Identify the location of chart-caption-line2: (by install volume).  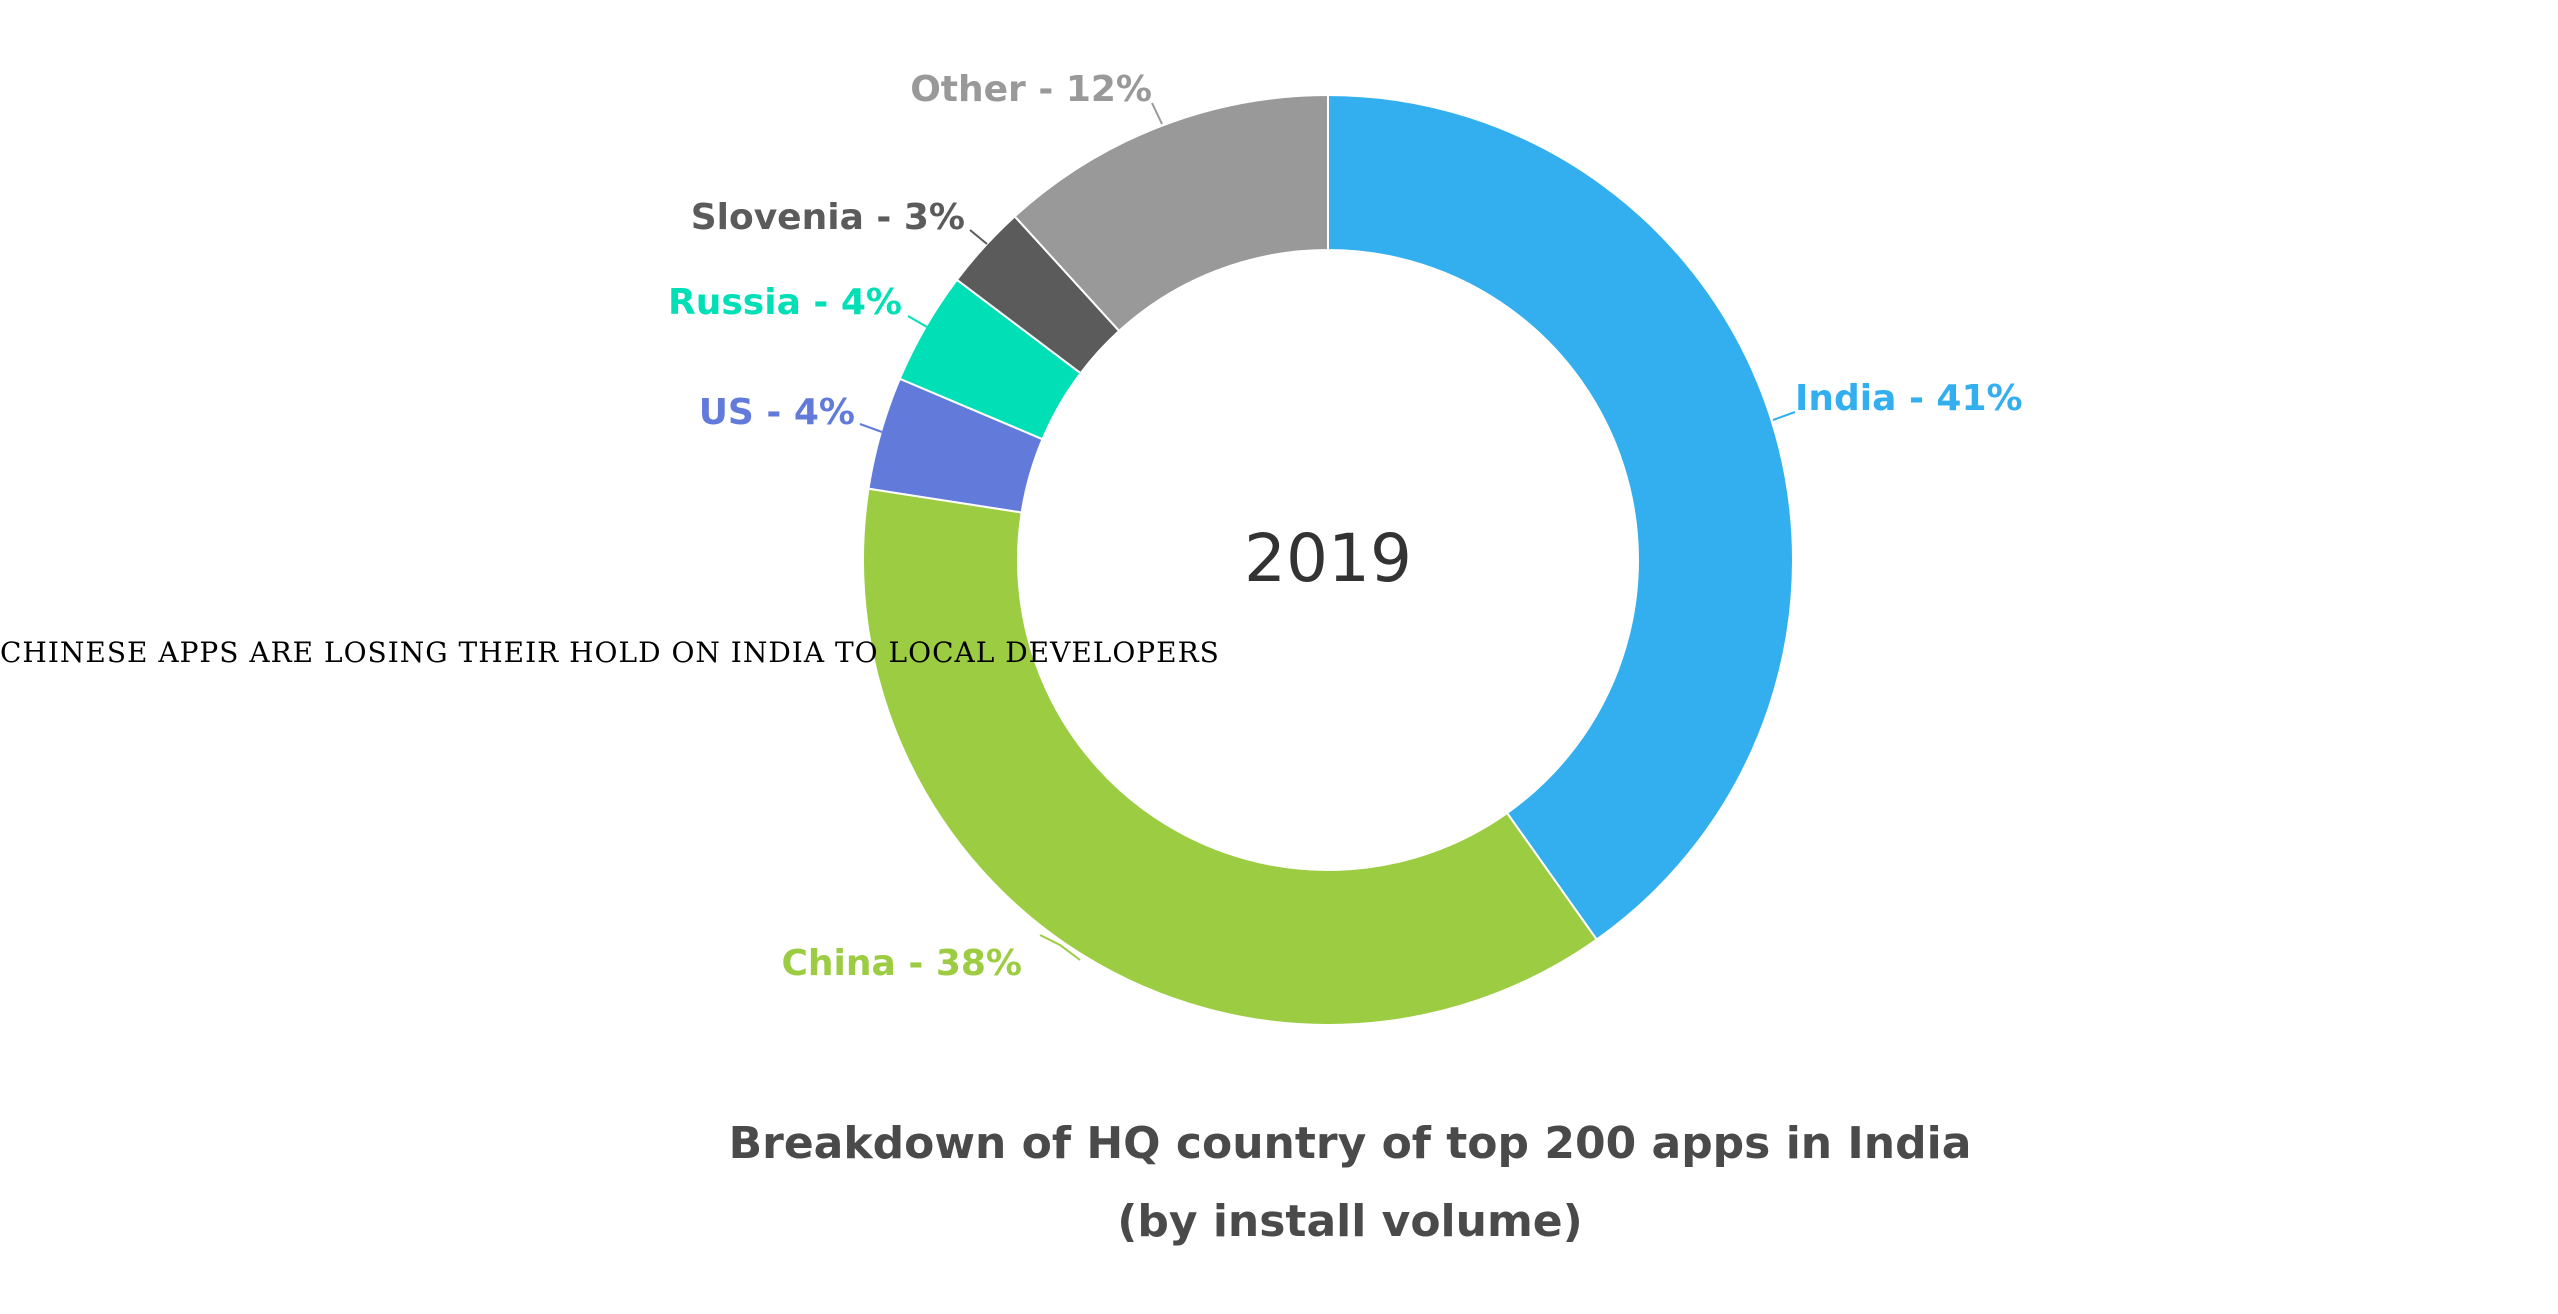
(1350, 1221).